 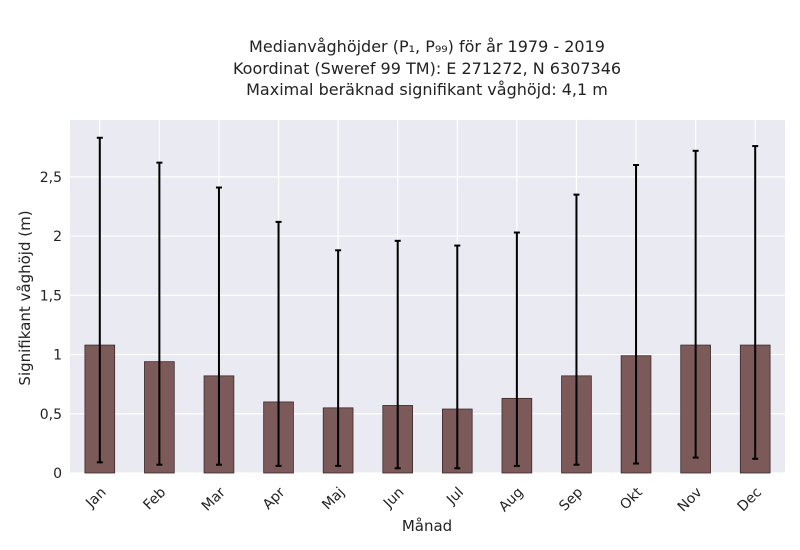 I want to click on x-tick-label: Maj, so click(x=333, y=499).